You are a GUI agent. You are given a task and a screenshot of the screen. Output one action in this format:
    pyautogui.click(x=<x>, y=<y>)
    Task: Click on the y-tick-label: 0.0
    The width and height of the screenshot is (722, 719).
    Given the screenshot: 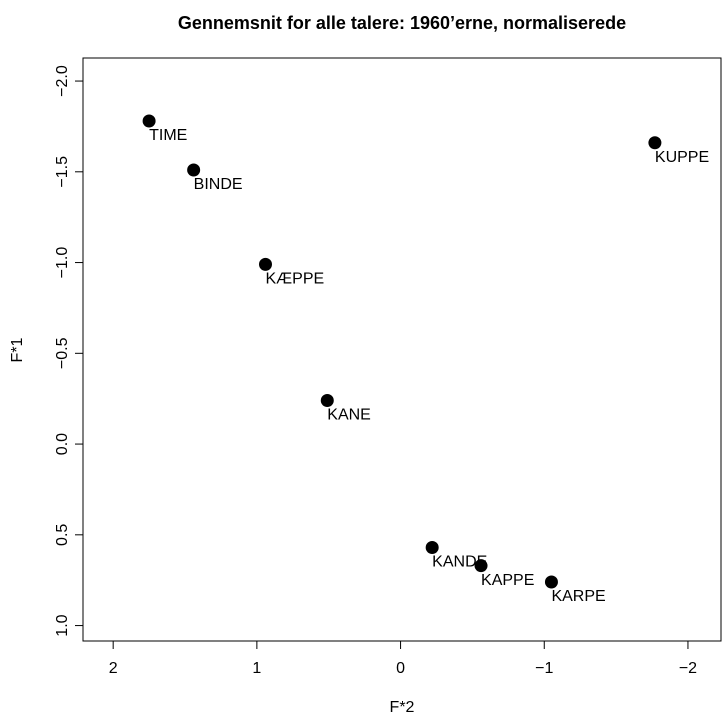 What is the action you would take?
    pyautogui.click(x=62, y=444)
    